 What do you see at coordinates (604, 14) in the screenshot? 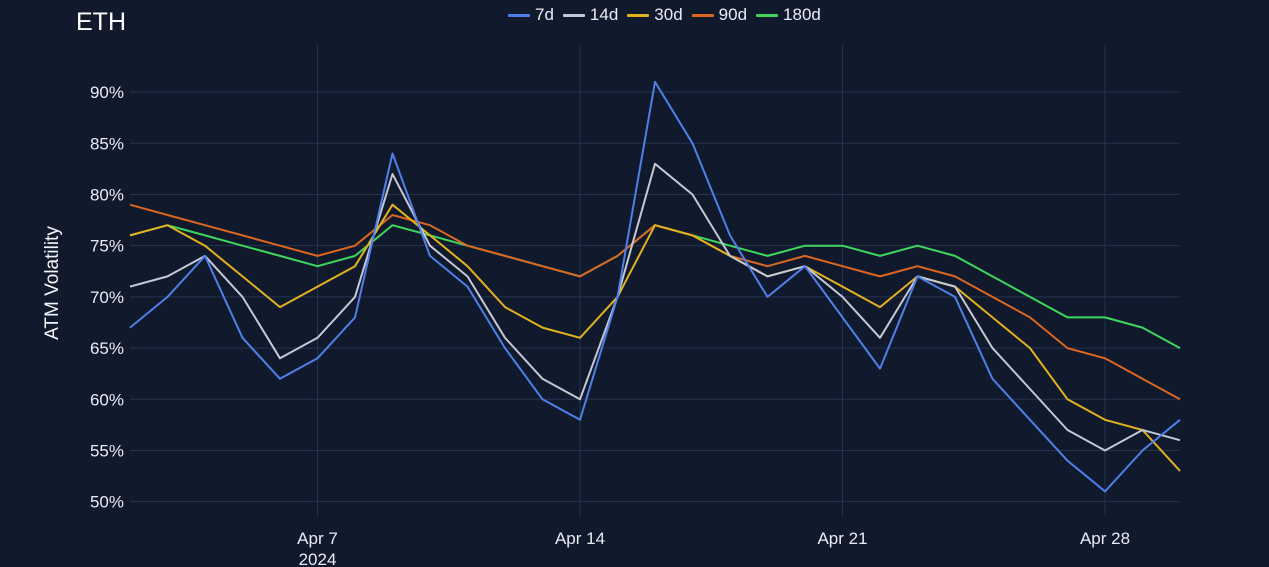
I see `legend-label: 14d` at bounding box center [604, 14].